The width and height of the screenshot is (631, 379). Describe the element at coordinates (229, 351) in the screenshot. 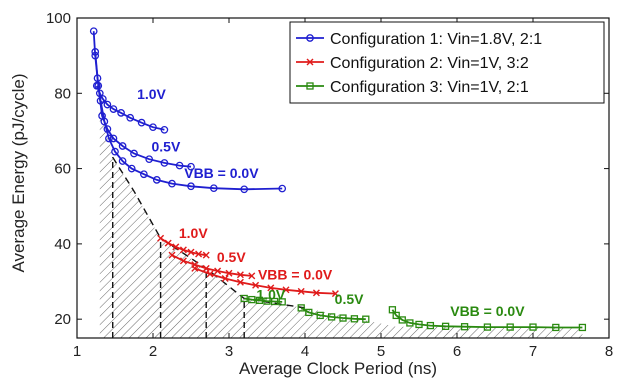

I see `x-tick-label: 3` at that location.